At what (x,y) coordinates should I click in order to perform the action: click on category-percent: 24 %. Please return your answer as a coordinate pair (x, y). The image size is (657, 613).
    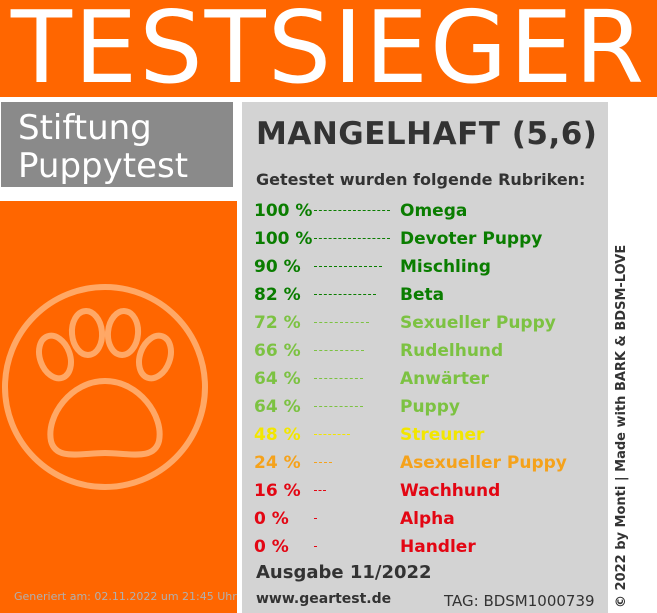
    Looking at the image, I should click on (277, 463).